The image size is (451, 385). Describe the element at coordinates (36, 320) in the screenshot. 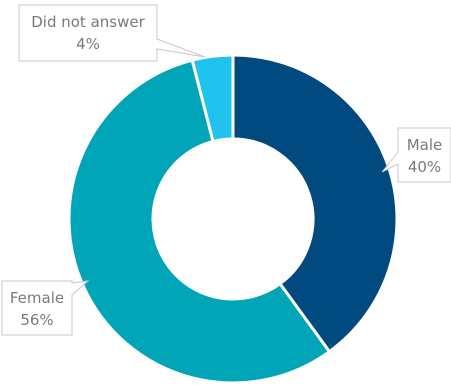

I see `callout-value-female: 56%` at that location.